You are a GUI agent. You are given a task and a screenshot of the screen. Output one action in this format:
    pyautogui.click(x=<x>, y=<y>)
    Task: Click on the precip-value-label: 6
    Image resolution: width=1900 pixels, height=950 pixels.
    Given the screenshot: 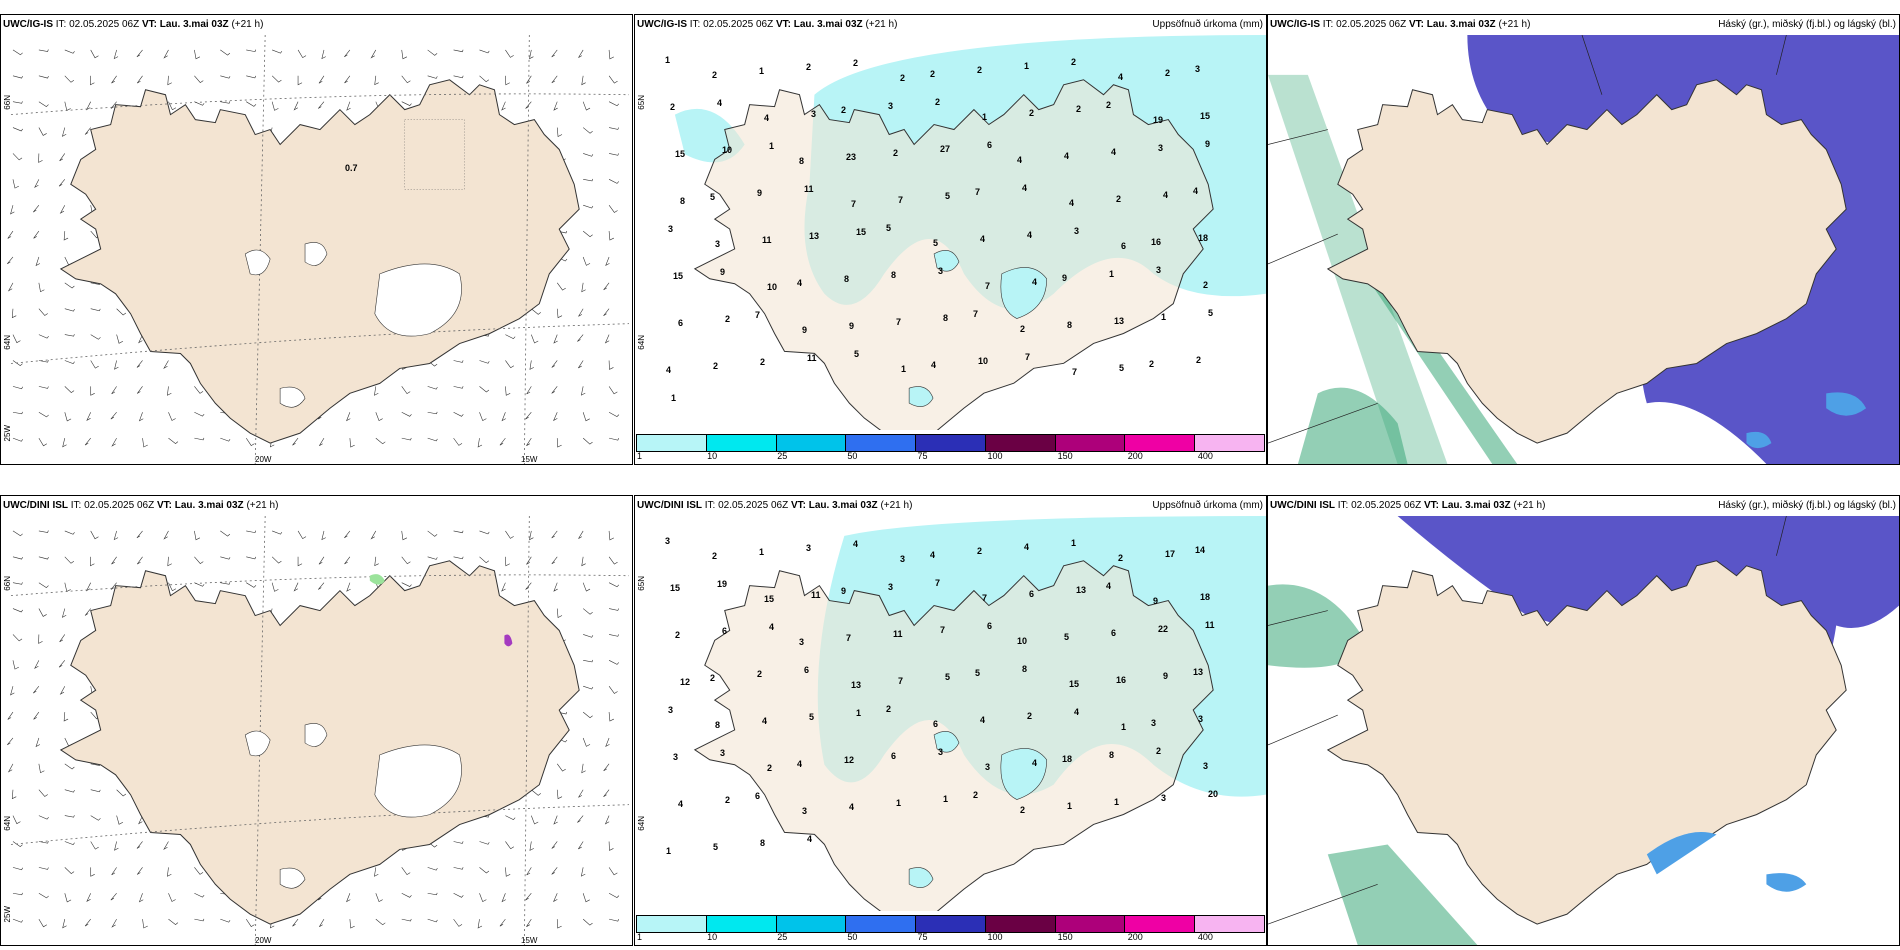 What is the action you would take?
    pyautogui.click(x=807, y=670)
    